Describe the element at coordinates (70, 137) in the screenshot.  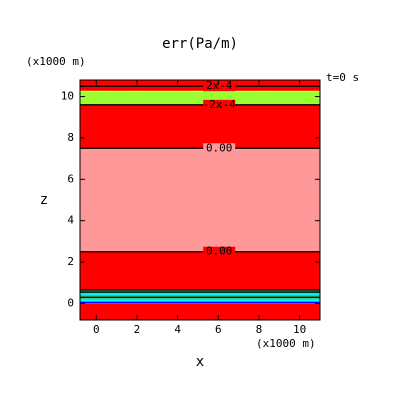
I see `y-tick-label: 8` at that location.